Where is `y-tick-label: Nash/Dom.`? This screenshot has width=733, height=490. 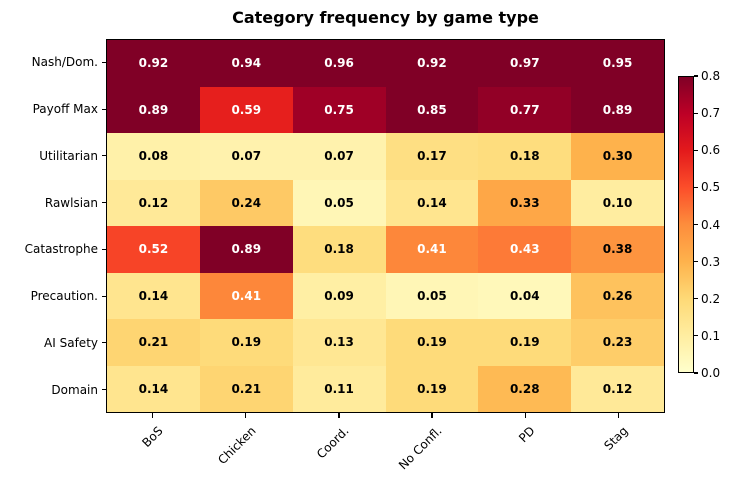 y-tick-label: Nash/Dom. is located at coordinates (64, 62).